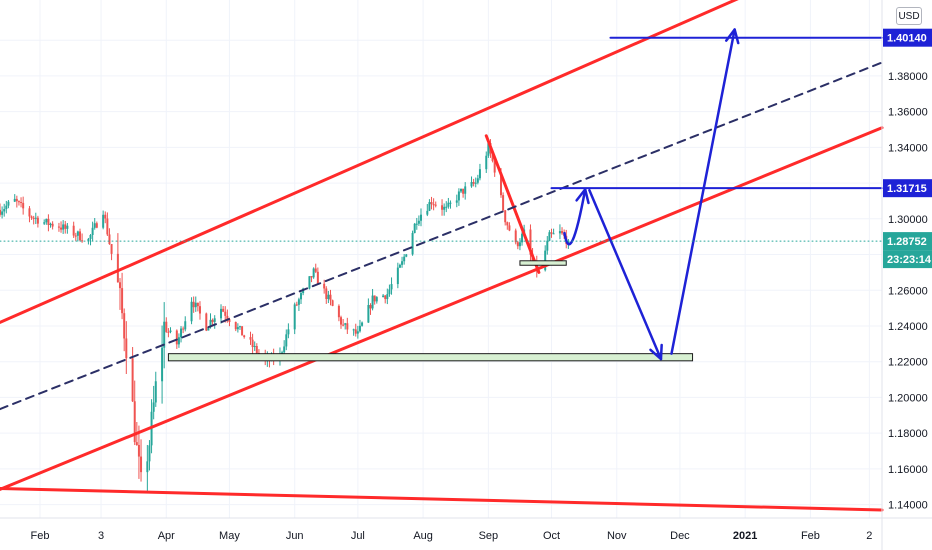 The image size is (932, 550). What do you see at coordinates (575, 217) in the screenshot?
I see `bounce-arrow-curve` at bounding box center [575, 217].